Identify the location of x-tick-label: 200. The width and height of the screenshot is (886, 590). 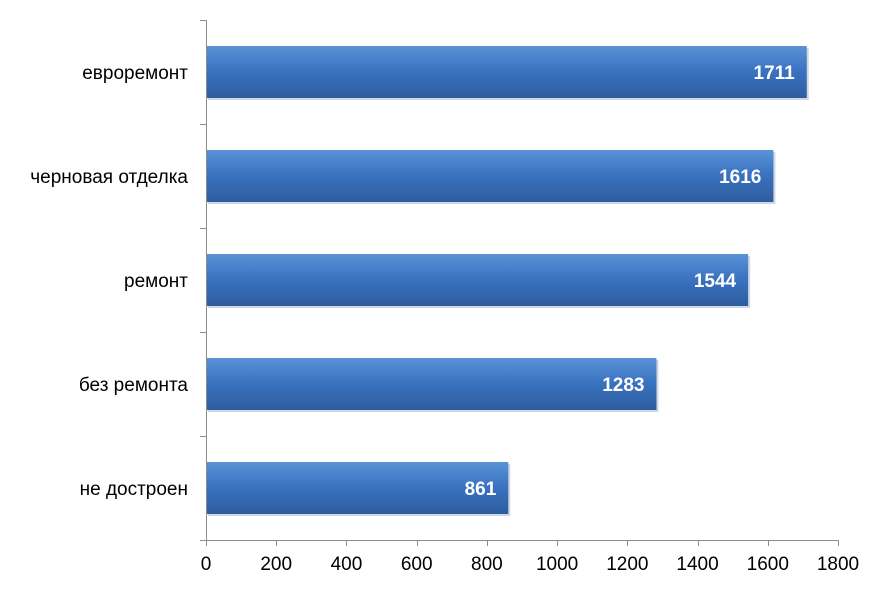
(276, 564).